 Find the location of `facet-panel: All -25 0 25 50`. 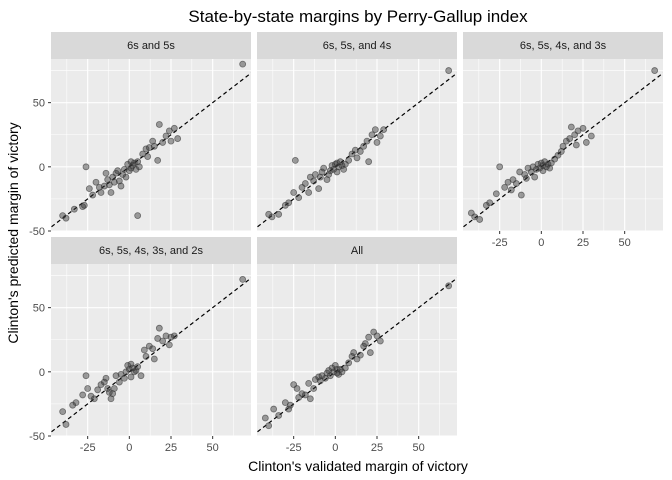

facet-panel: All -25 0 25 50 is located at coordinates (357, 345).